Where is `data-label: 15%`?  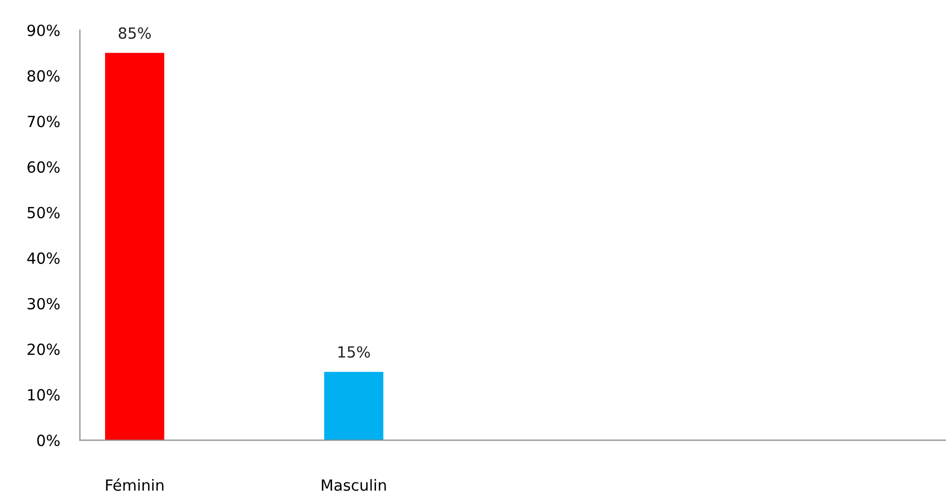 data-label: 15% is located at coordinates (354, 352).